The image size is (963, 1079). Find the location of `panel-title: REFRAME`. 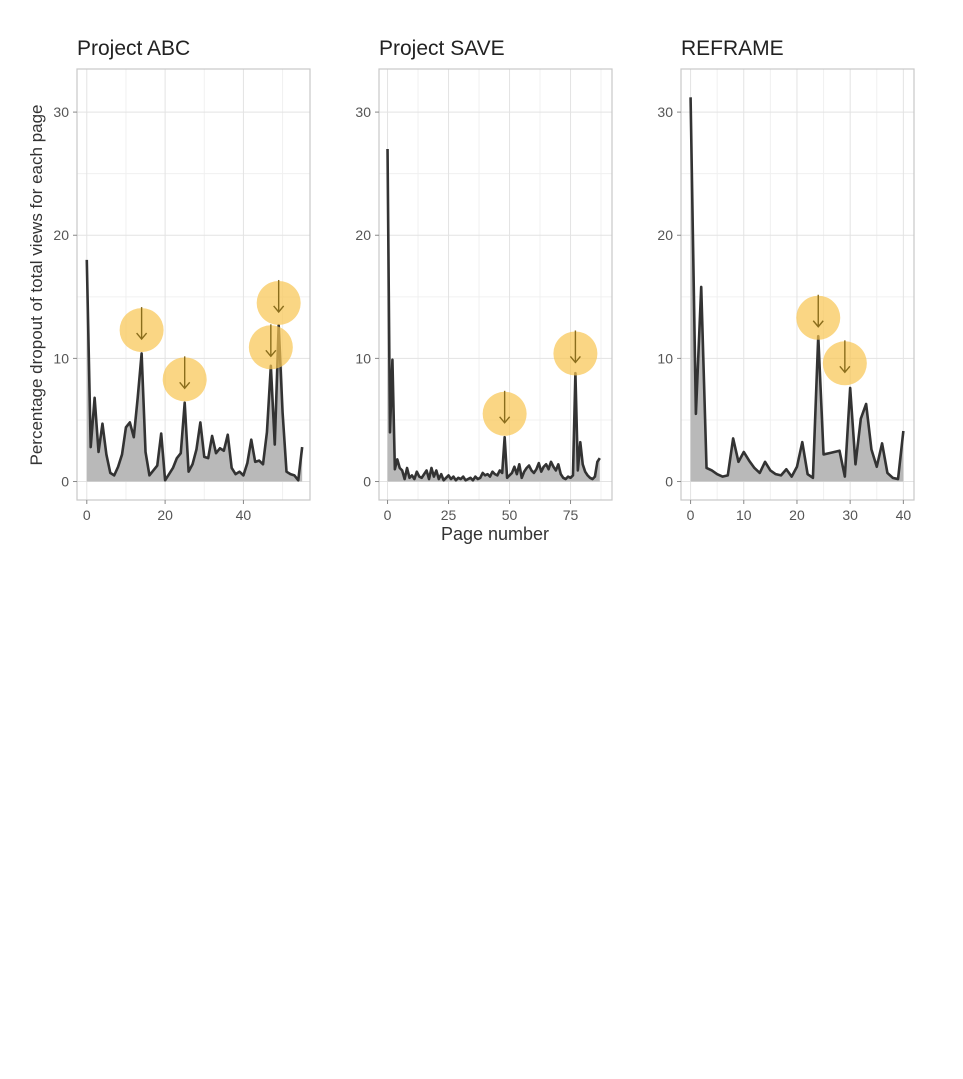

panel-title: REFRAME is located at coordinates (732, 48).